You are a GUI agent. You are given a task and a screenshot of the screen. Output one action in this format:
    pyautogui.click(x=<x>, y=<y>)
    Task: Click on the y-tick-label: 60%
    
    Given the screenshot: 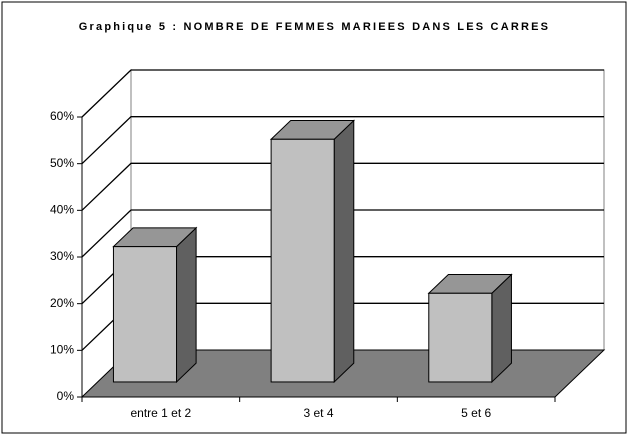 What is the action you would take?
    pyautogui.click(x=62, y=116)
    